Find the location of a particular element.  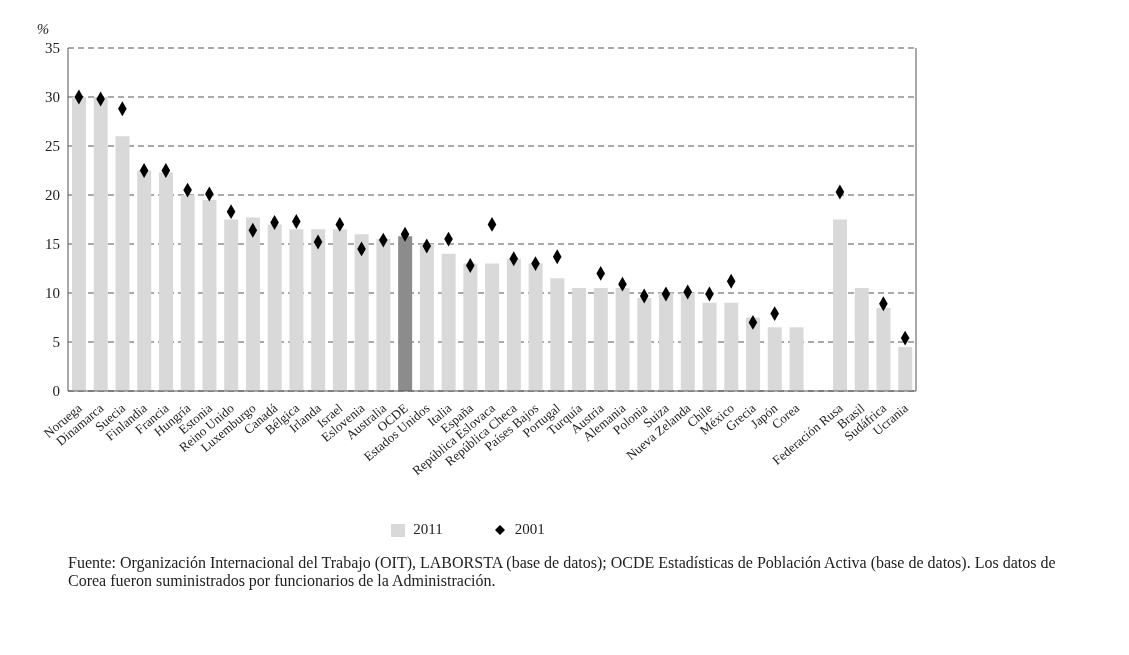

y-tick-label: 15 is located at coordinates (52, 244).